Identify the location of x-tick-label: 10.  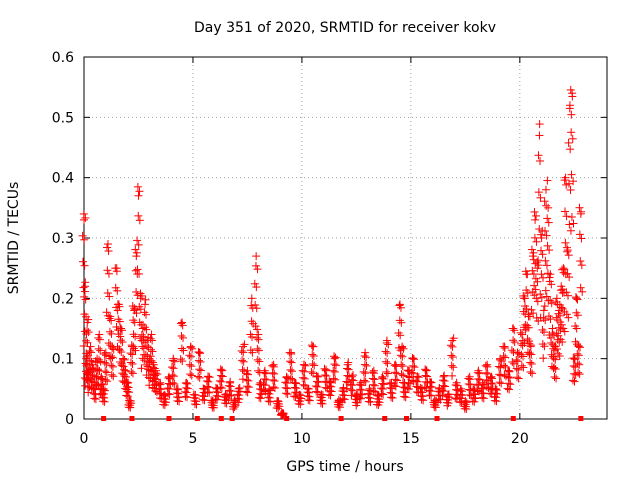
(302, 439).